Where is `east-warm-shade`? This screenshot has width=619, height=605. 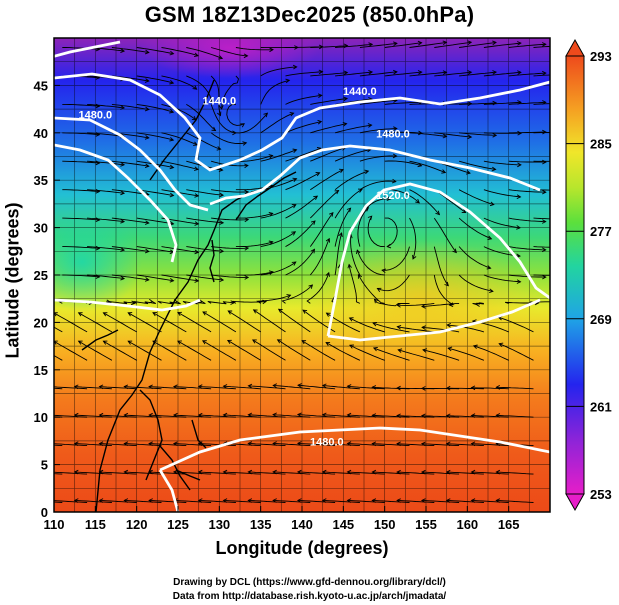 east-warm-shade is located at coordinates (420, 300).